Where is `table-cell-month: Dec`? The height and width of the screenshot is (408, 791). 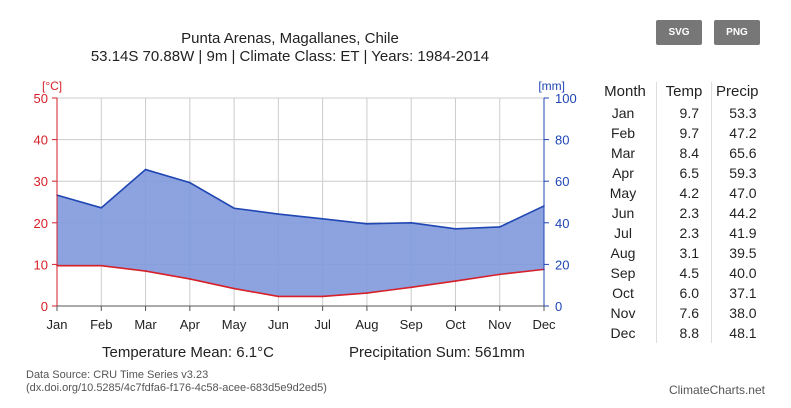 table-cell-month: Dec is located at coordinates (623, 333).